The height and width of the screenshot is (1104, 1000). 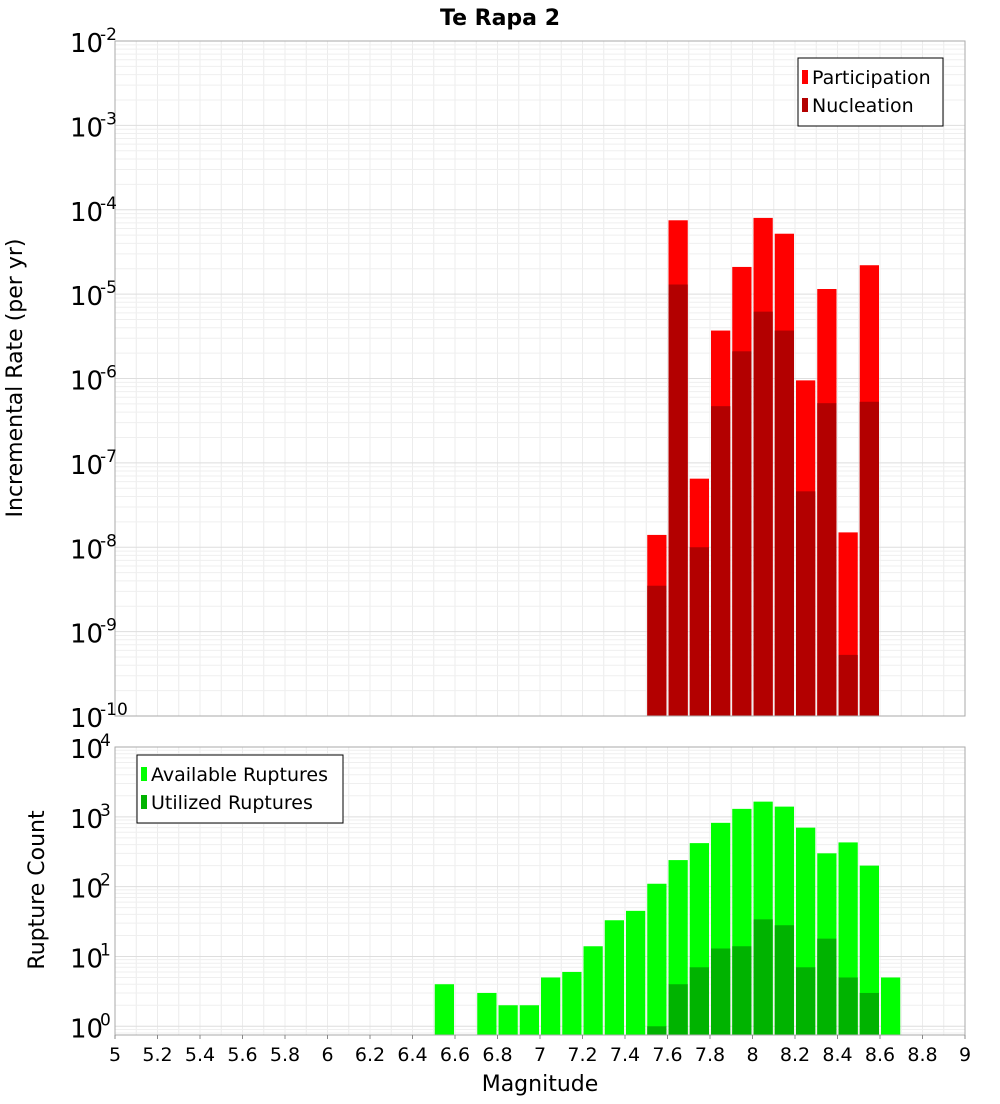 What do you see at coordinates (108, 288) in the screenshot?
I see `y-tick-exponent: -5` at bounding box center [108, 288].